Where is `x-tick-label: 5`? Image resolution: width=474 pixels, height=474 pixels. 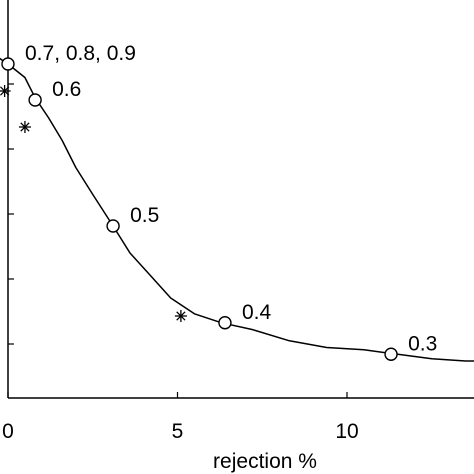
x-tick-label: 5 is located at coordinates (178, 431).